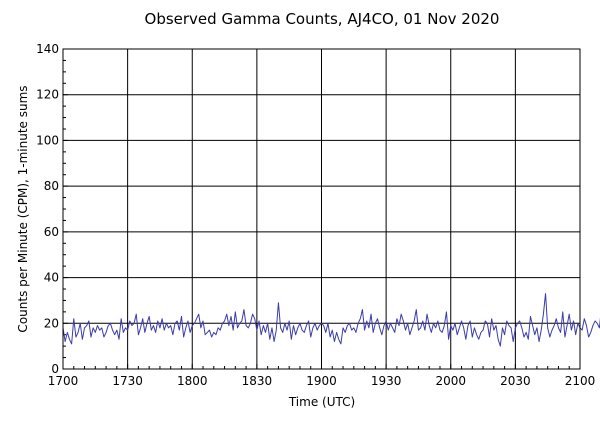 The height and width of the screenshot is (428, 600). Describe the element at coordinates (515, 381) in the screenshot. I see `x-tick-label: 2030` at that location.